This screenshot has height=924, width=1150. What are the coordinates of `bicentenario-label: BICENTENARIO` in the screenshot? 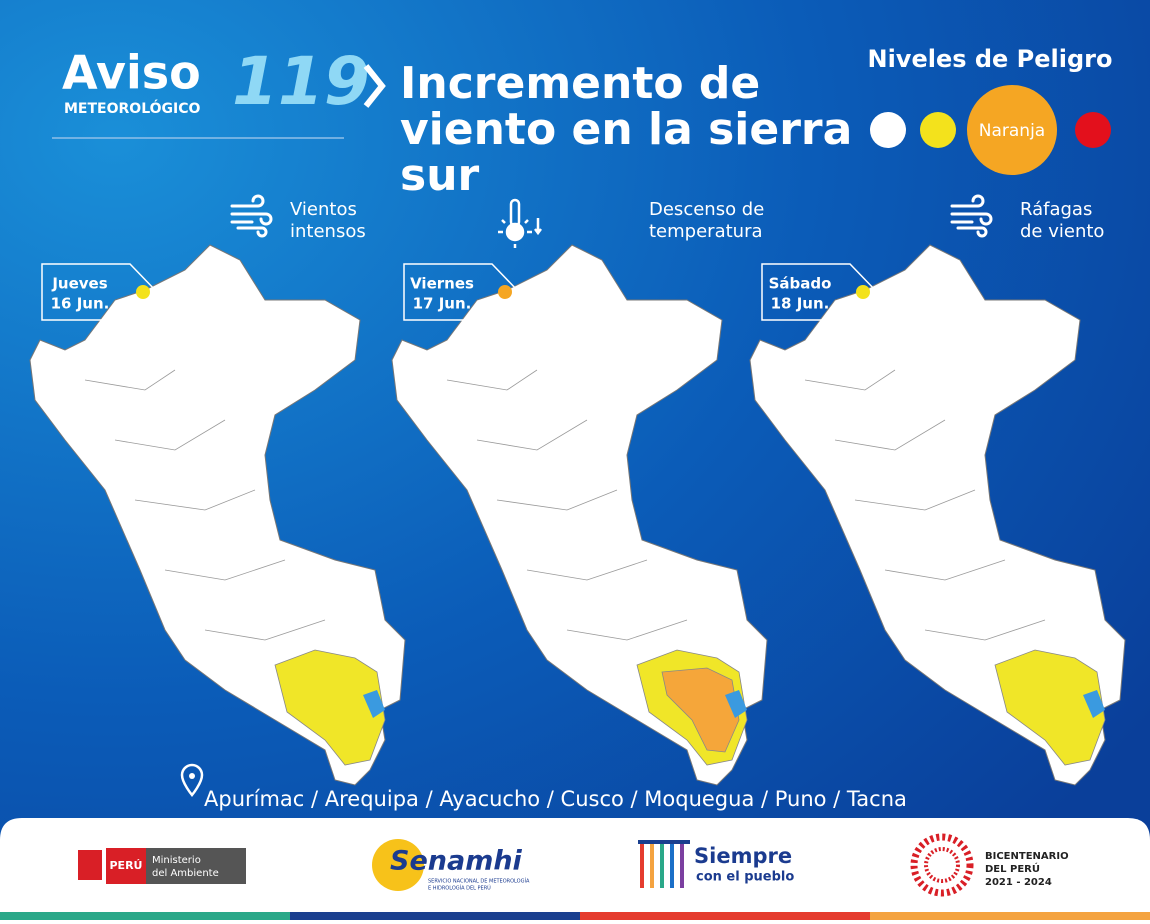 It's located at (1027, 856).